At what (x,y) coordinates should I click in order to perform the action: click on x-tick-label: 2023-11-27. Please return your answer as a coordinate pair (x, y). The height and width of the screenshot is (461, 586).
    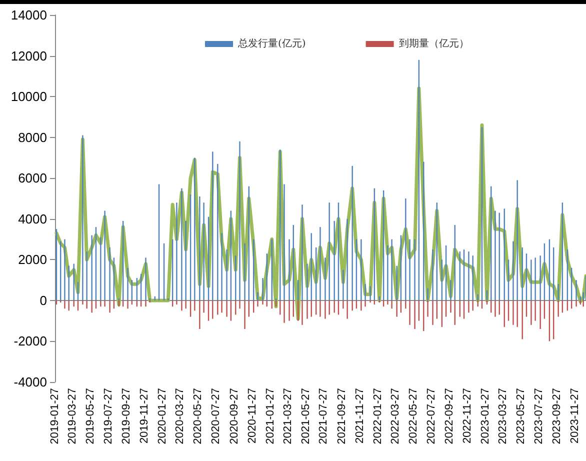
    Looking at the image, I should click on (575, 416).